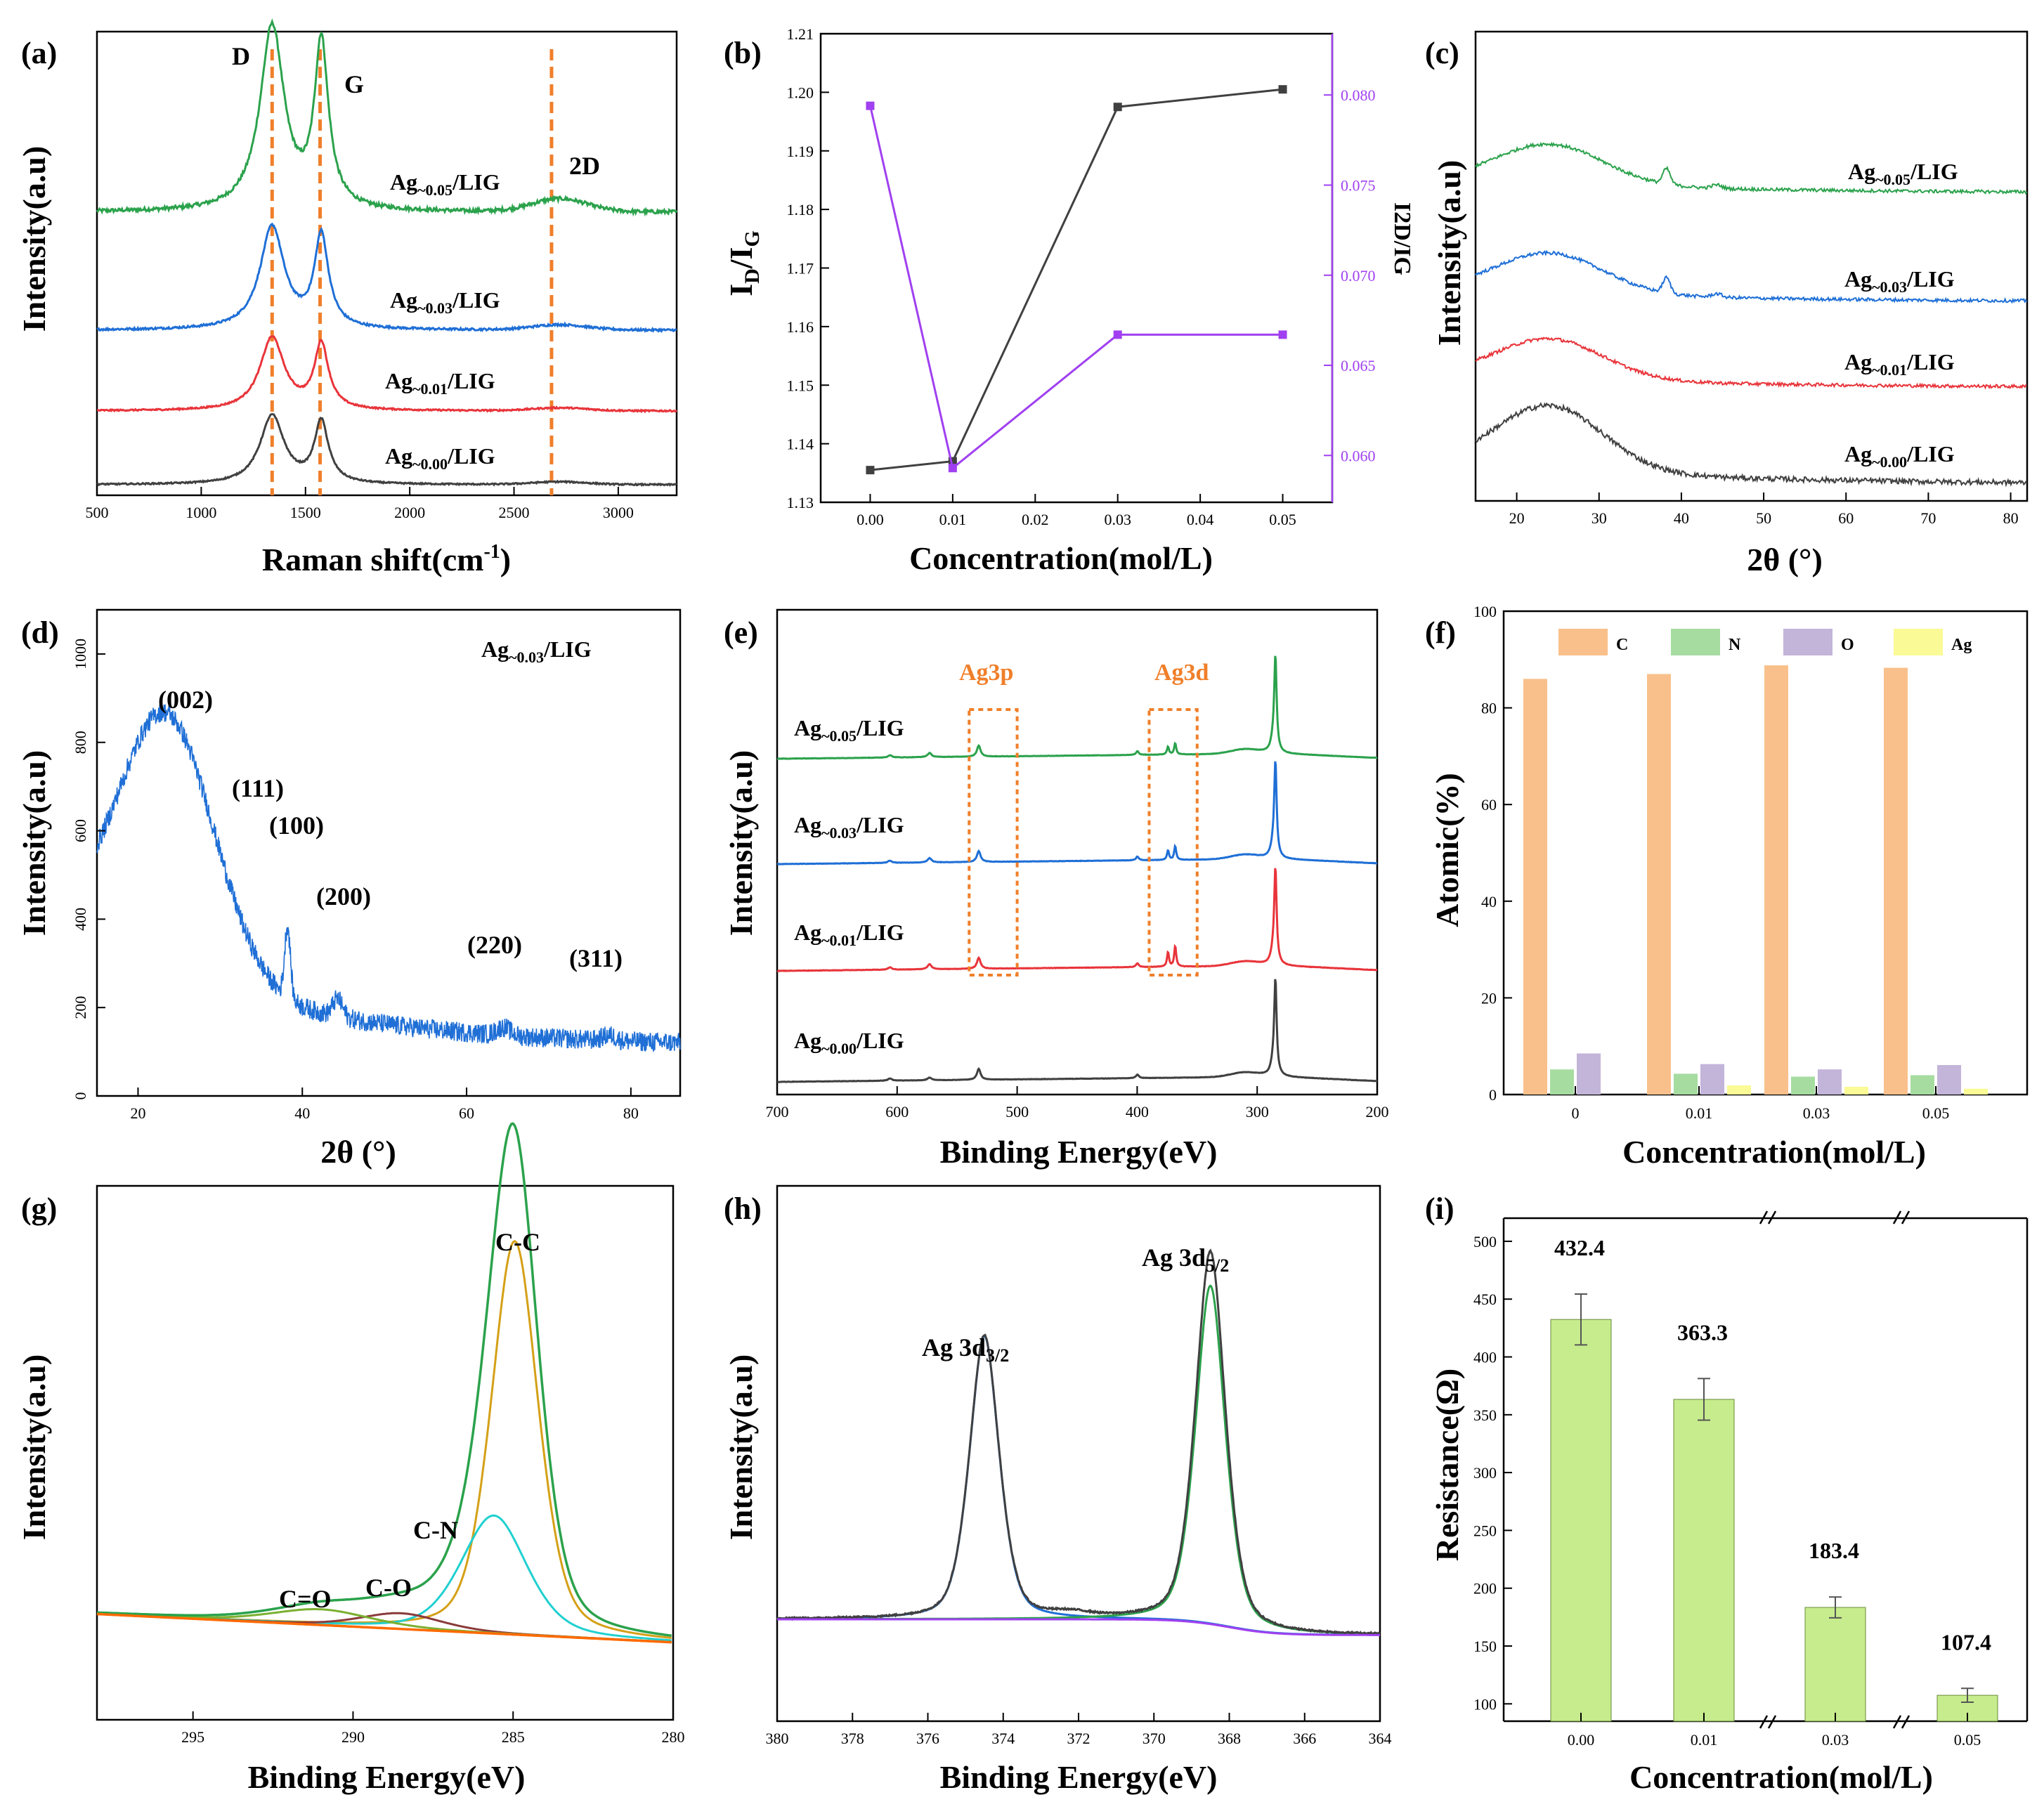 The image size is (2044, 1809). What do you see at coordinates (440, 458) in the screenshot?
I see `series-label-ag-0.00: Ag~0.00/LIG` at bounding box center [440, 458].